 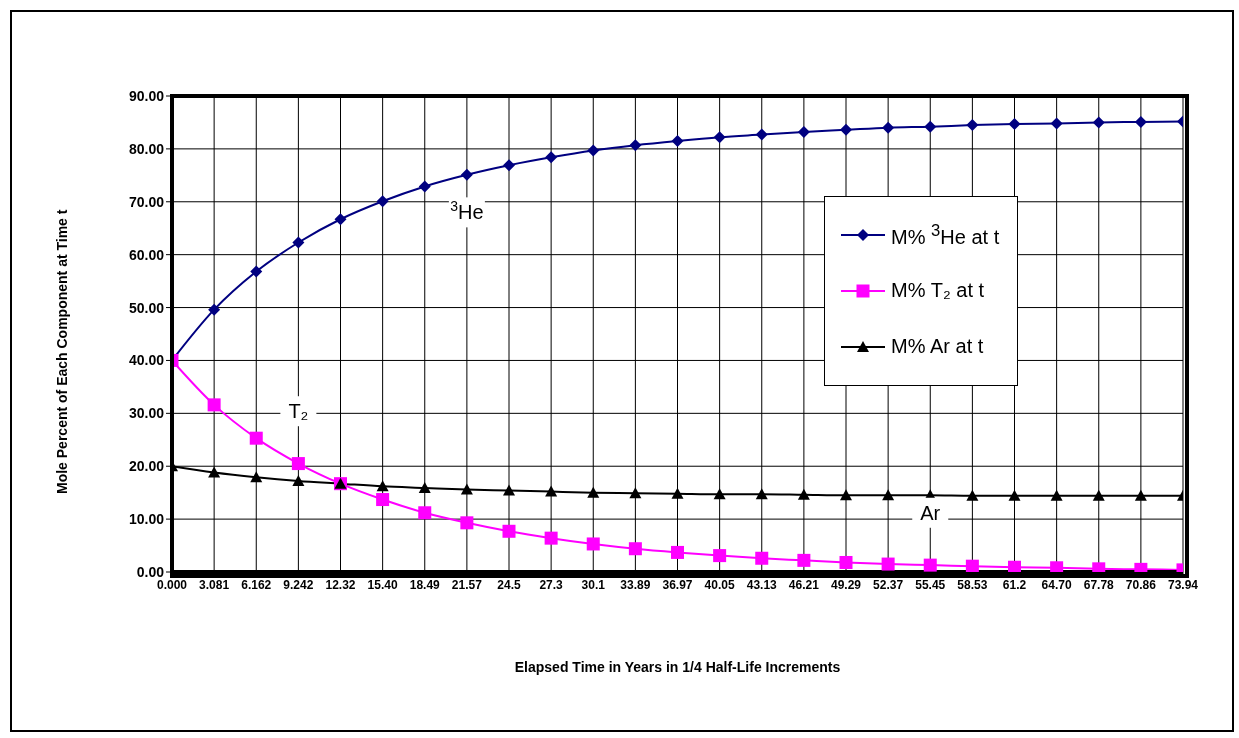 What do you see at coordinates (762, 584) in the screenshot?
I see `x-tick-label: 43.13` at bounding box center [762, 584].